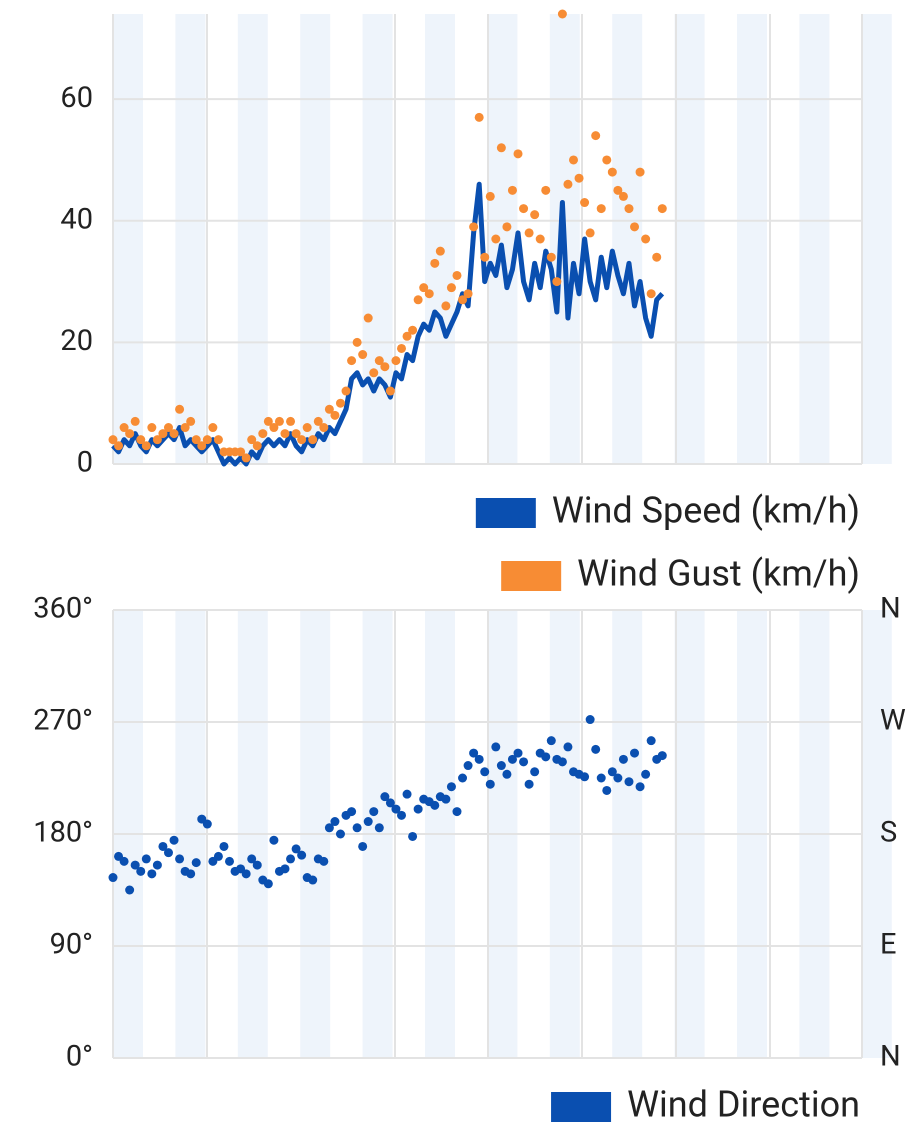 Image resolution: width=918 pixels, height=1132 pixels. I want to click on y-tick-label: 0°, so click(79, 1057).